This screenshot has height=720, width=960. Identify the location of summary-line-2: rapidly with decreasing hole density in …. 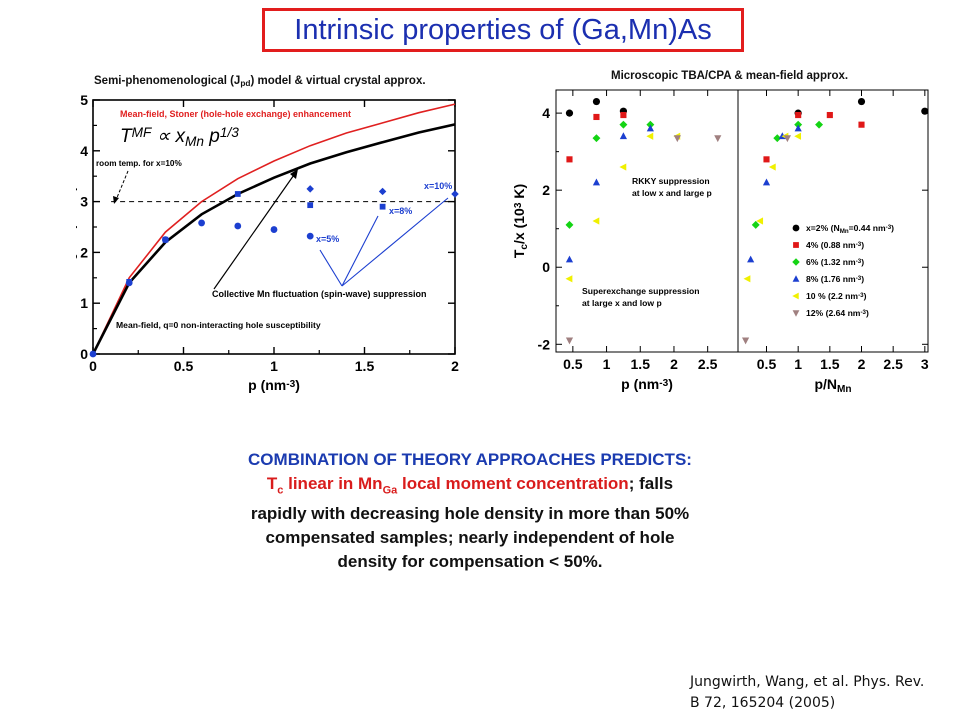
(470, 514).